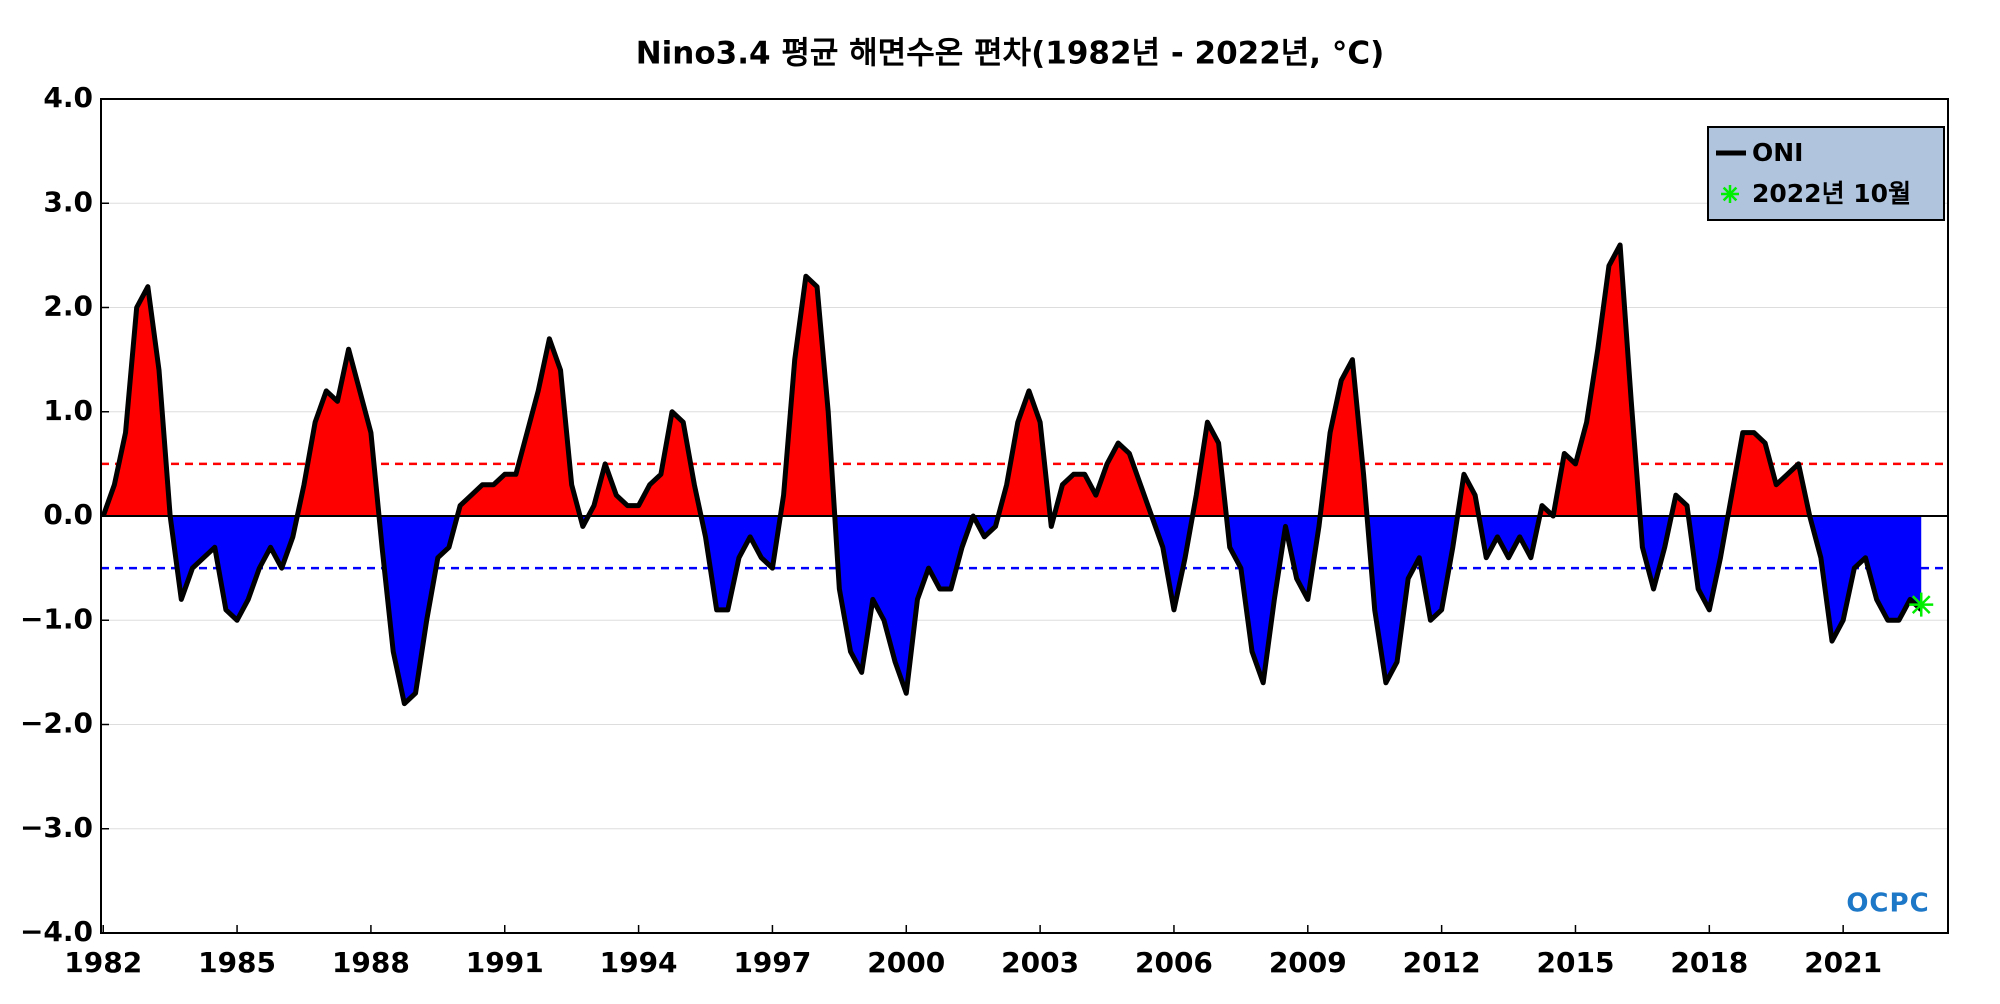 This screenshot has height=1004, width=2000. What do you see at coordinates (103, 962) in the screenshot?
I see `x-tick-label: 1982` at bounding box center [103, 962].